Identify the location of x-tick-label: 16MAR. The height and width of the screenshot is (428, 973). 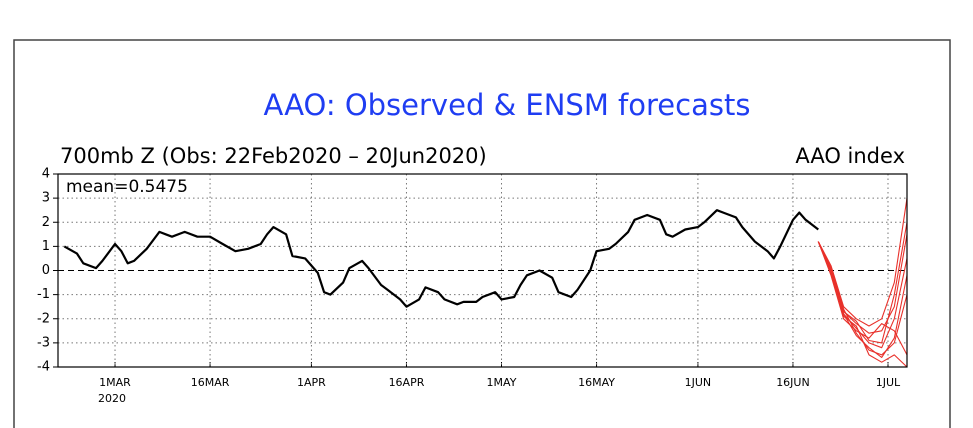
(210, 382).